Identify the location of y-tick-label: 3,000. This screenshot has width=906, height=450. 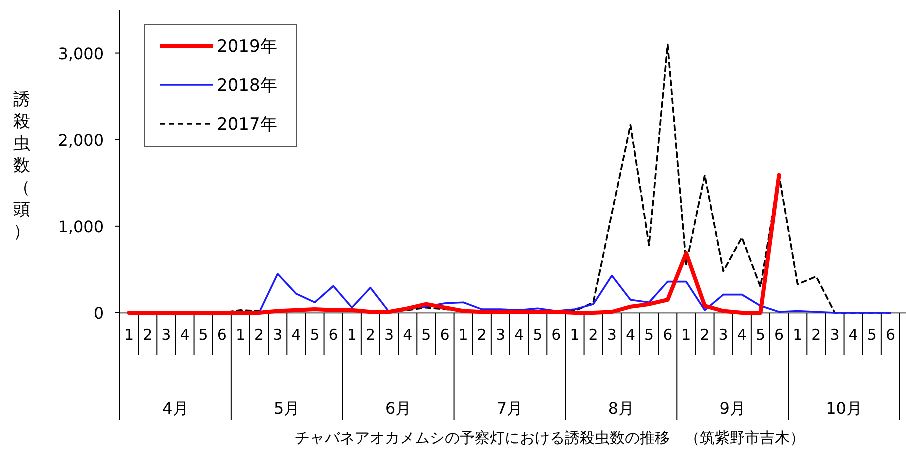
(81, 54).